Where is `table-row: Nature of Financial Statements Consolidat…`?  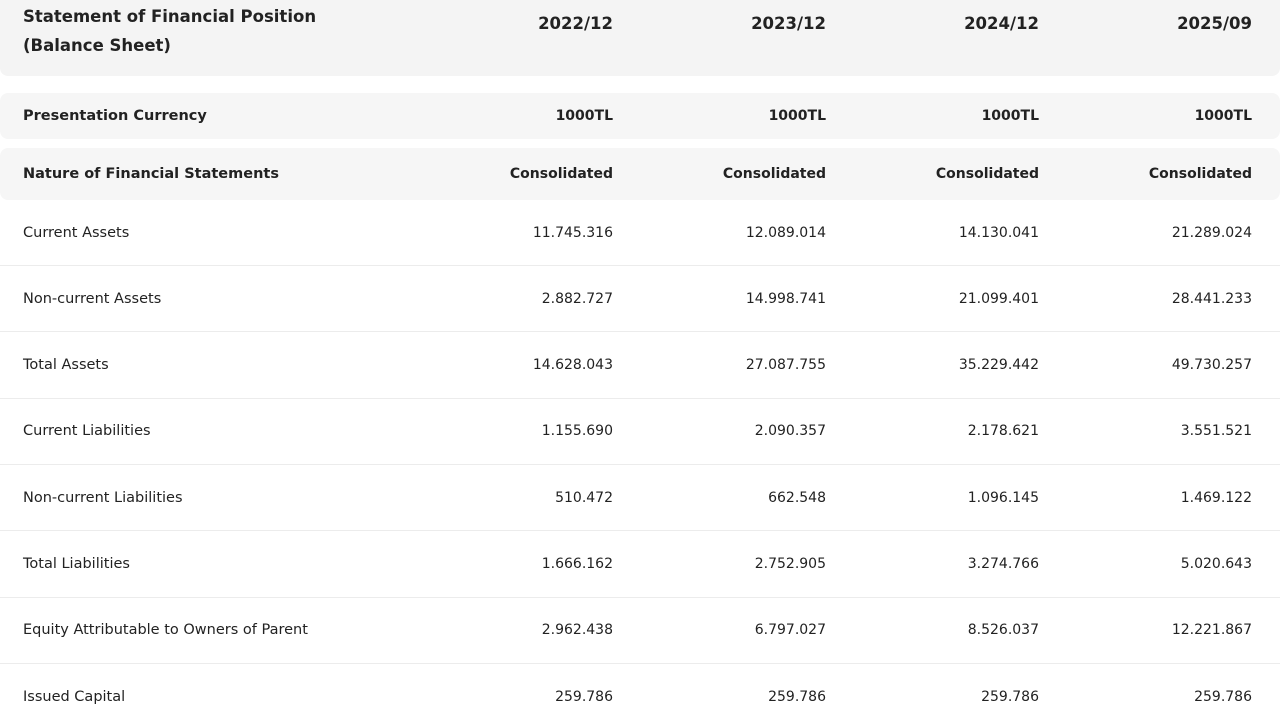
table-row: Nature of Financial Statements Consolidat… is located at coordinates (640, 174).